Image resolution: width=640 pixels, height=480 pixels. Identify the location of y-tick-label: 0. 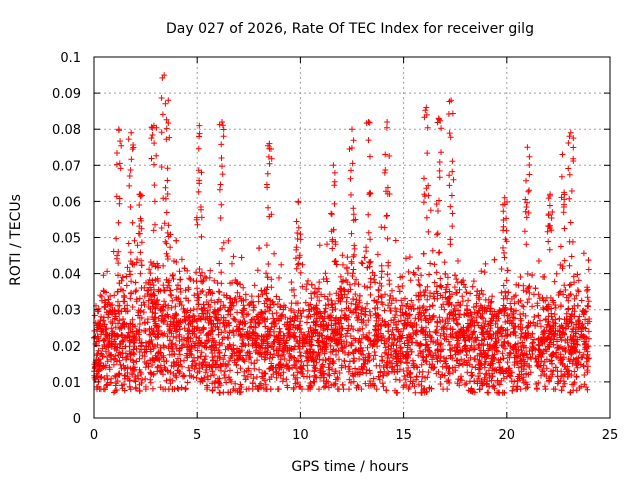
(77, 419).